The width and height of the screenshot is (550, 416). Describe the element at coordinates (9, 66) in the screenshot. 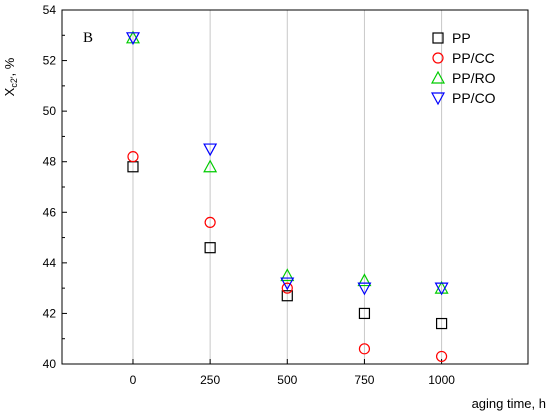

I see `y-axis-label-suffix: , %` at that location.